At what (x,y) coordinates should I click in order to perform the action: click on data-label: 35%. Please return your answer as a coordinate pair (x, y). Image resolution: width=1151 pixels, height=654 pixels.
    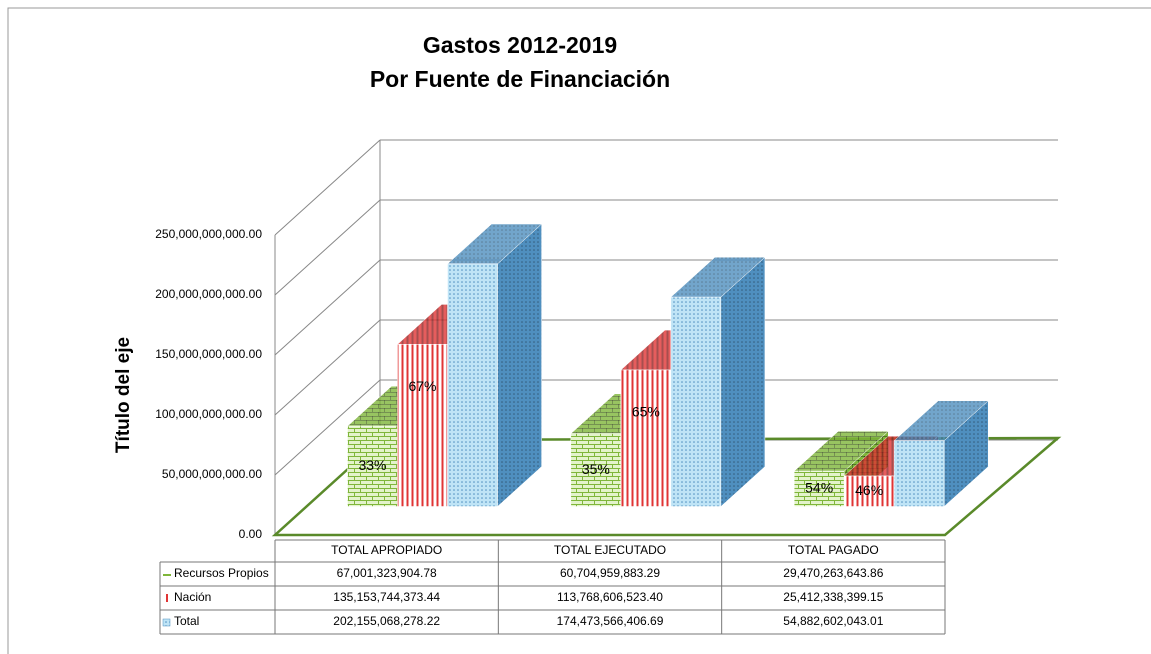
    Looking at the image, I should click on (596, 469).